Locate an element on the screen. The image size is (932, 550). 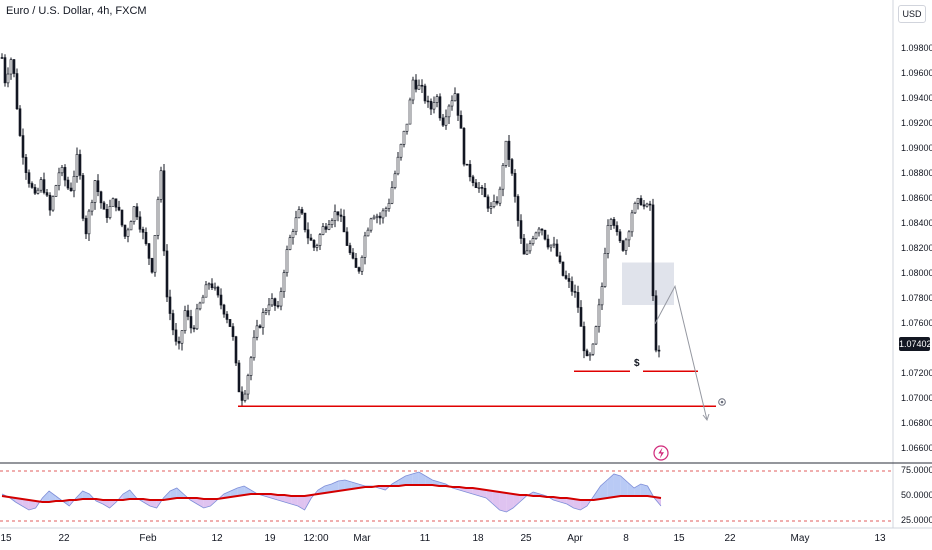
liquidity-label: $ is located at coordinates (637, 363).